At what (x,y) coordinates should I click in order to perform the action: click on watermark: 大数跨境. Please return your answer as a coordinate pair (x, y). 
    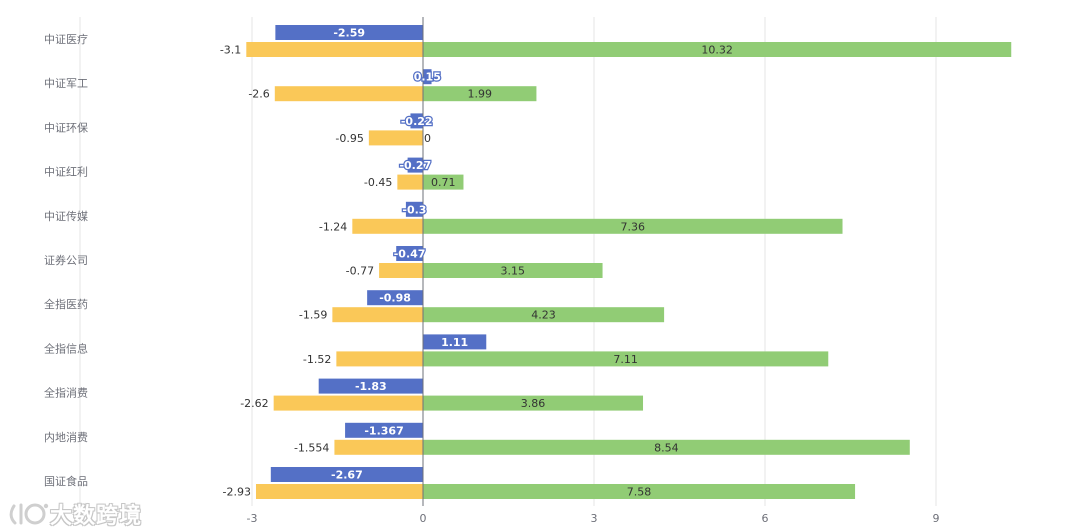
    Looking at the image, I should click on (75, 514).